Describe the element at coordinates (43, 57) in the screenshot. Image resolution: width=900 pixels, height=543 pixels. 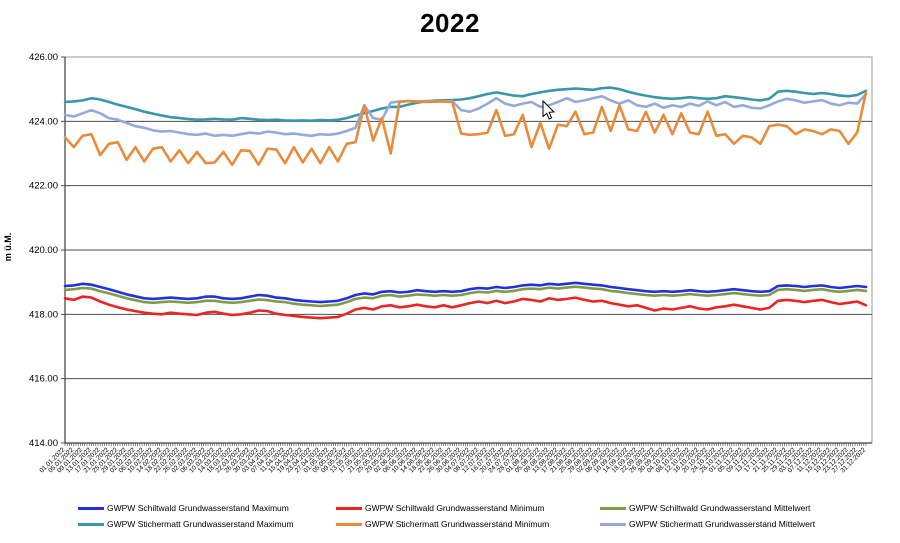
I see `y-tick-label: 426.00` at that location.